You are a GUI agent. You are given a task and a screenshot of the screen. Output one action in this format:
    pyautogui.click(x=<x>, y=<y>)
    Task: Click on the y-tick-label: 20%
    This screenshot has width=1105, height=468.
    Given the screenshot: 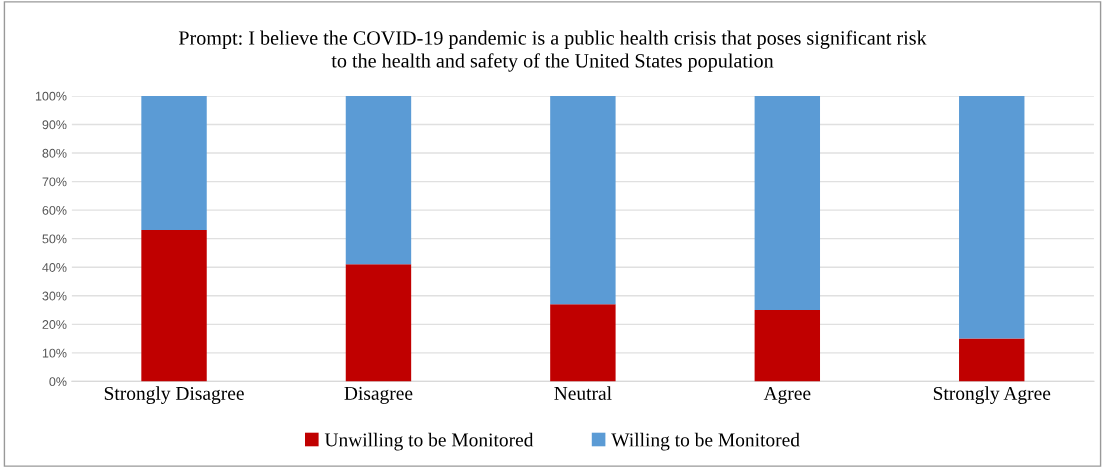 What is the action you would take?
    pyautogui.click(x=54, y=324)
    